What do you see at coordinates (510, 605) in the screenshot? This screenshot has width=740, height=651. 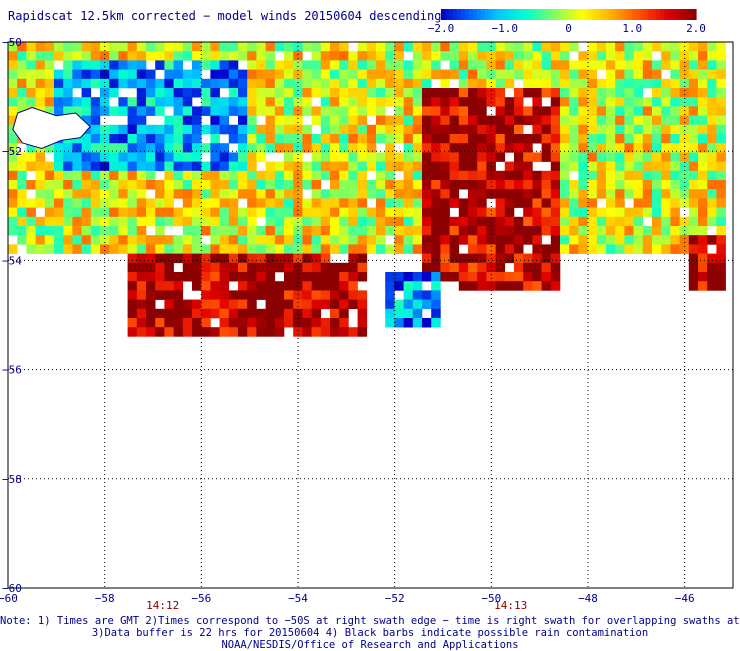 I see `swath-time-label: 14:13` at bounding box center [510, 605].